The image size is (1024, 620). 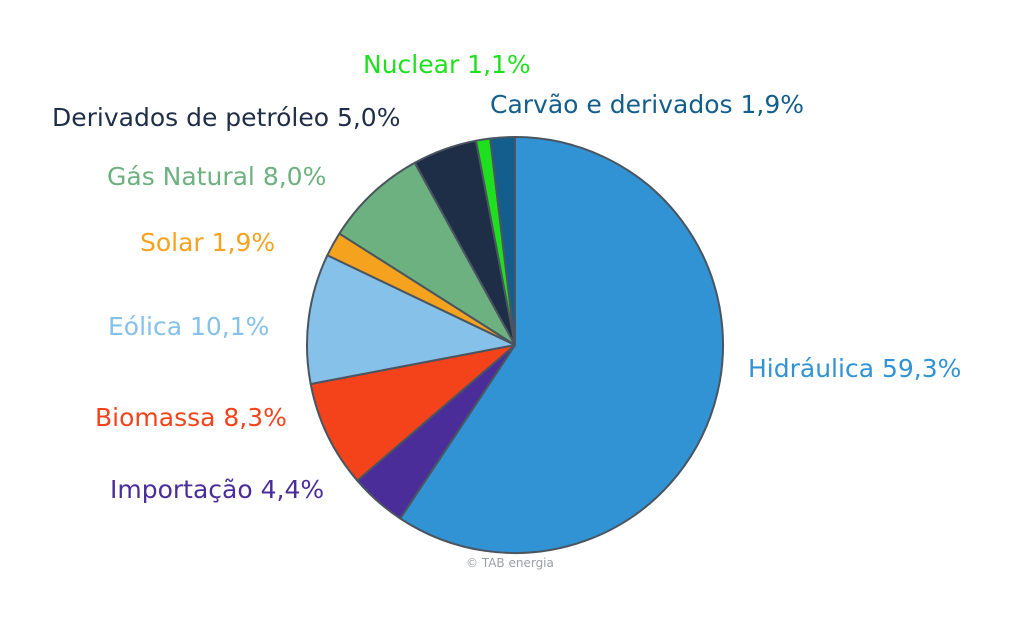 I want to click on slice-eolica, so click(x=411, y=319).